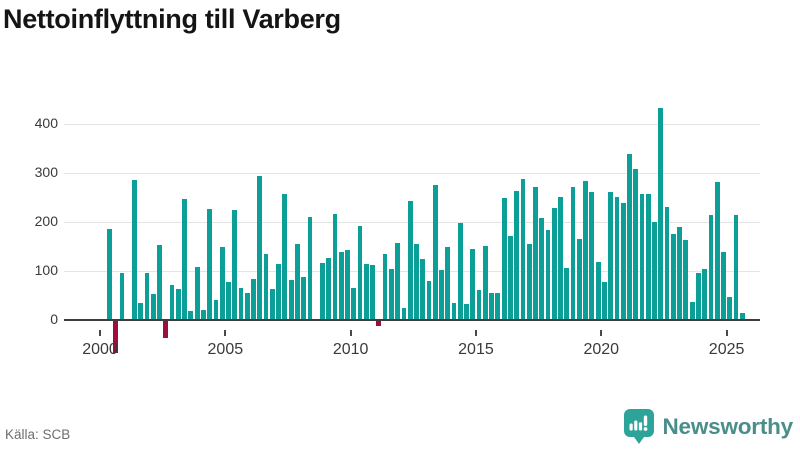 The image size is (800, 450). Describe the element at coordinates (225, 349) in the screenshot. I see `x-axis-label: 2005` at that location.